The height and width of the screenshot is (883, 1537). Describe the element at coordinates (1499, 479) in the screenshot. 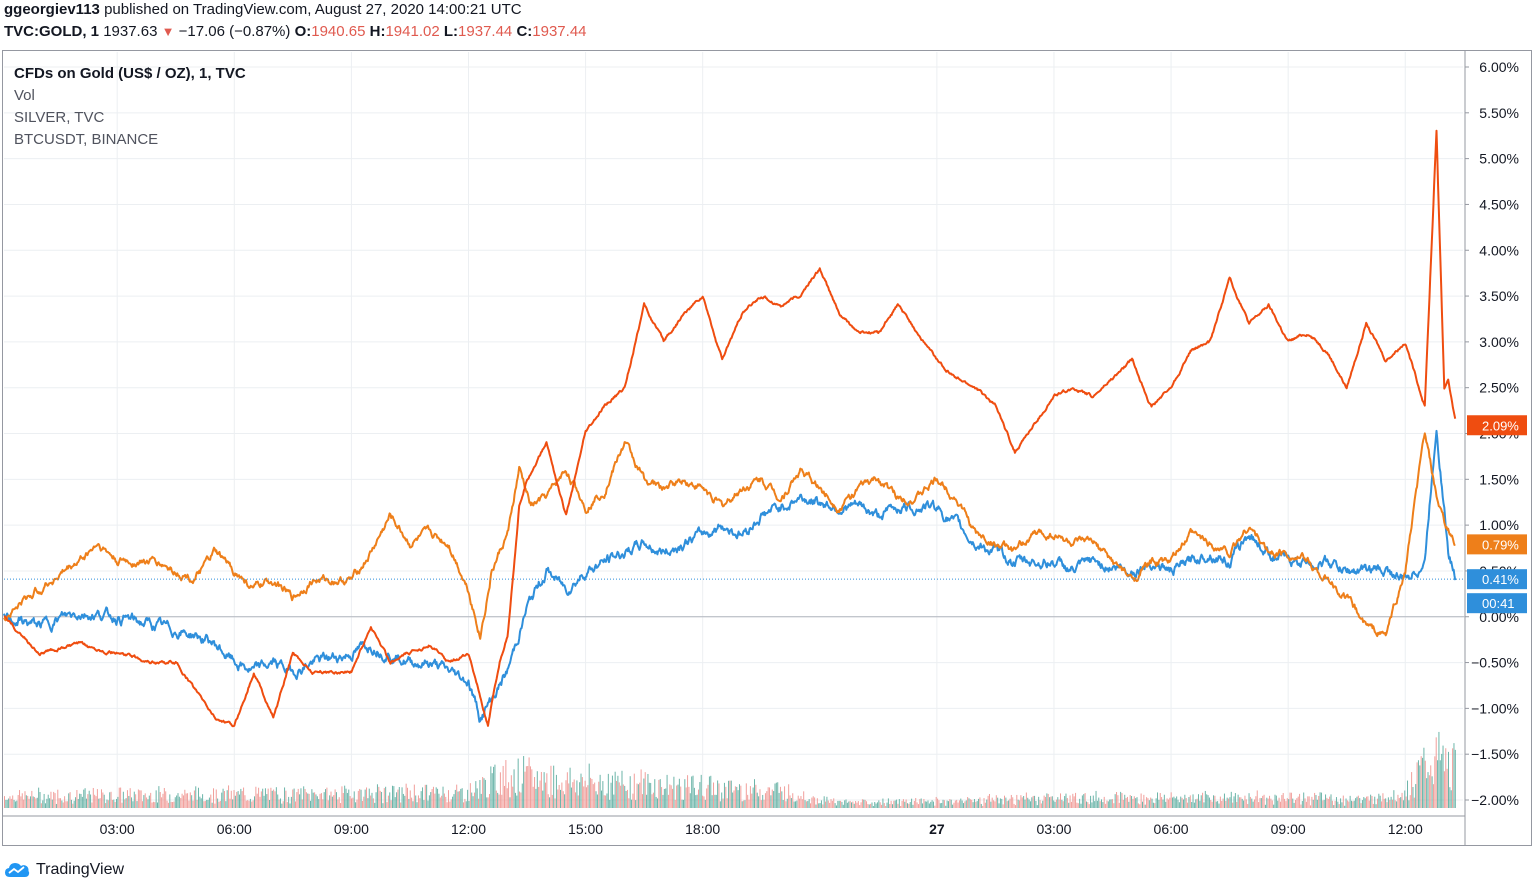

I see `price-axis-label: 1.50%` at that location.